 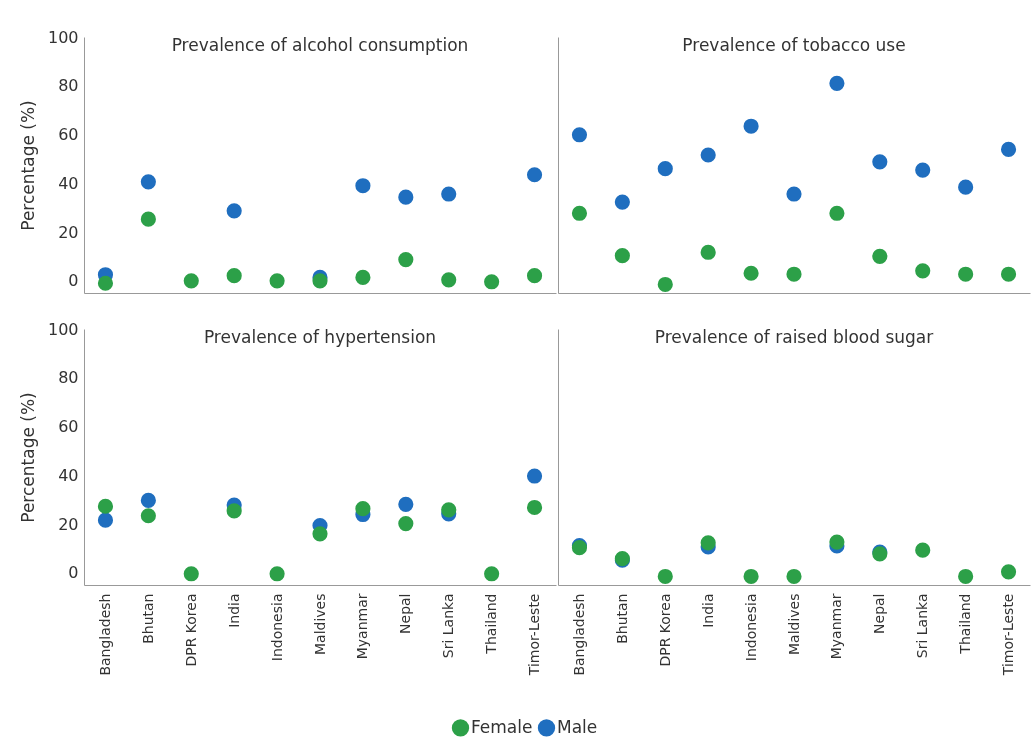 What do you see at coordinates (68, 135) in the screenshot?
I see `y-tick-label: 60` at bounding box center [68, 135].